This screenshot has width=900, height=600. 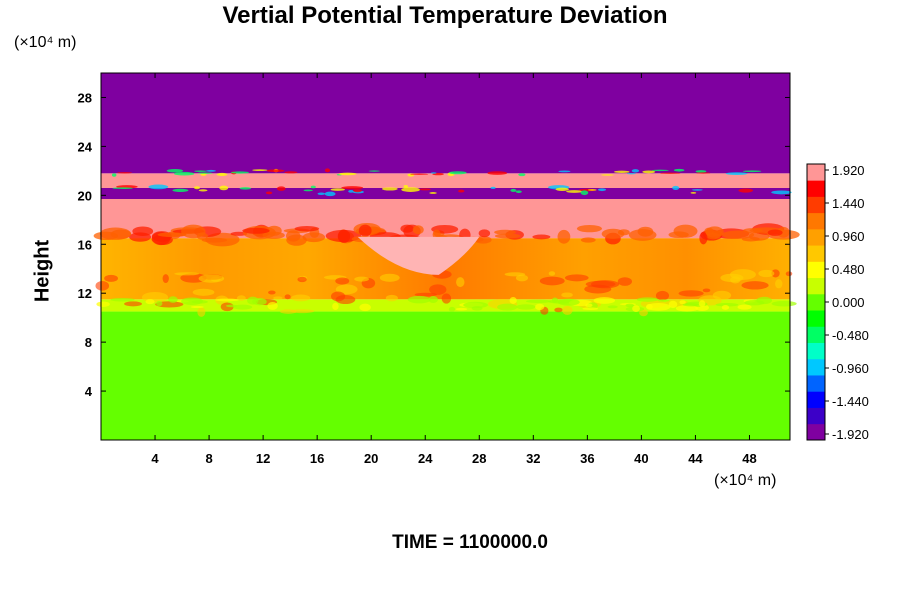 I want to click on x-axis-unit: (×10⁴ m), so click(x=745, y=480).